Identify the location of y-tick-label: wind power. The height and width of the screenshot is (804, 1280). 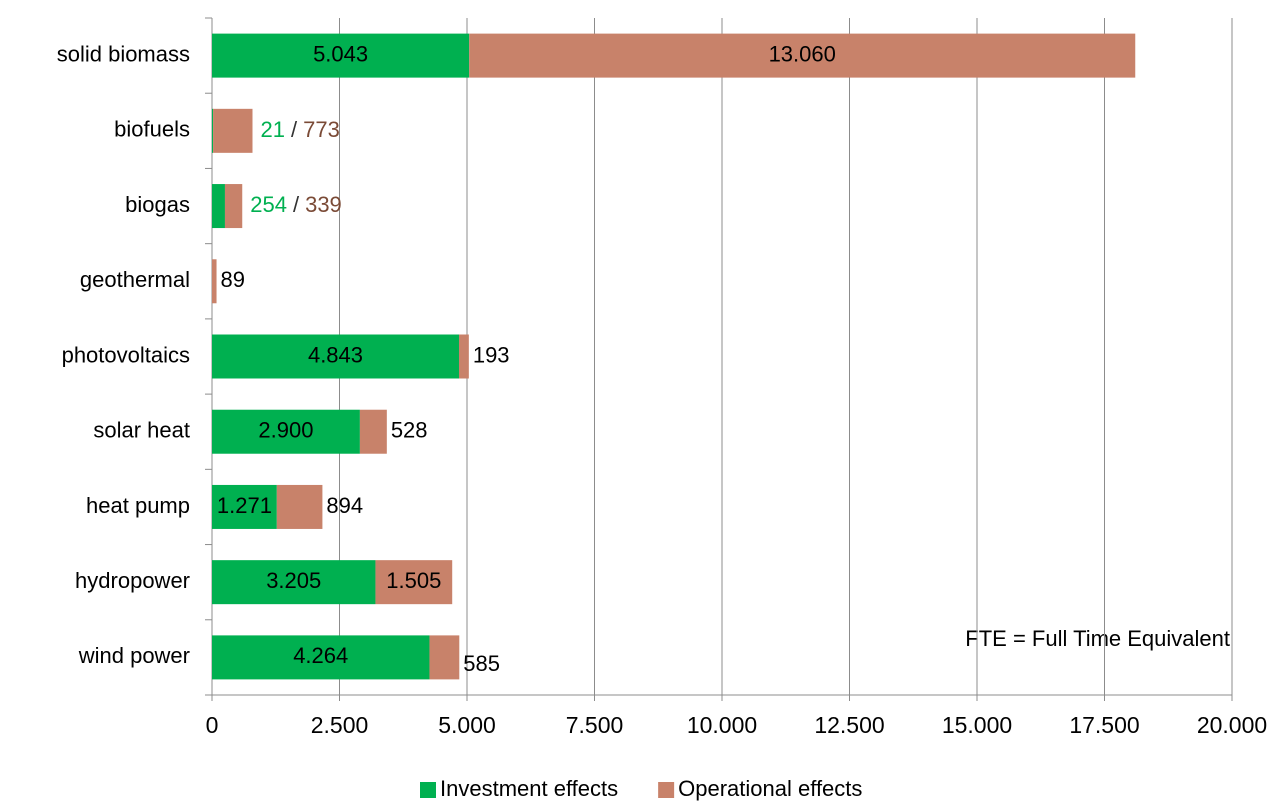
(134, 655).